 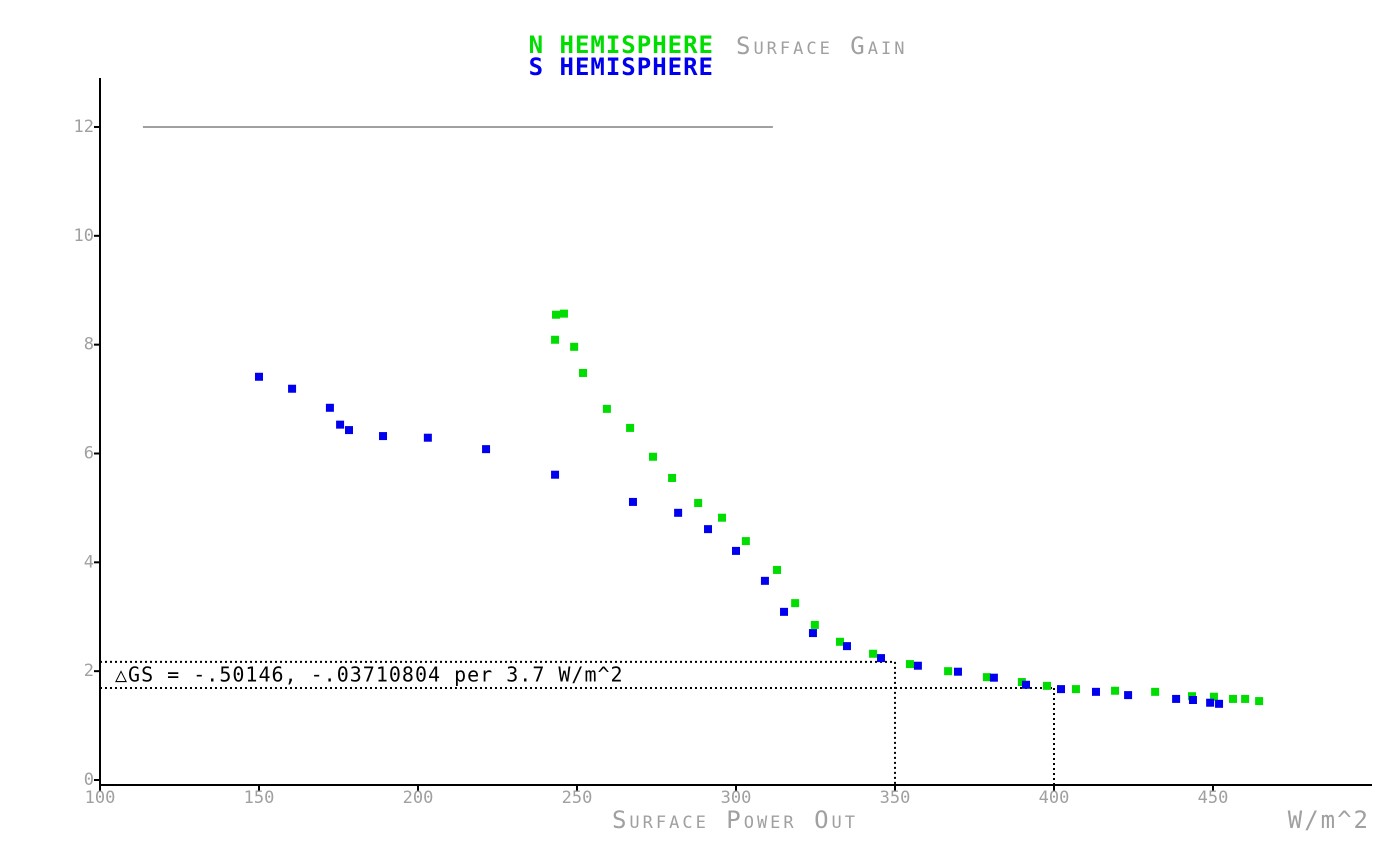 I want to click on y-tick-label: 0, so click(x=89, y=780).